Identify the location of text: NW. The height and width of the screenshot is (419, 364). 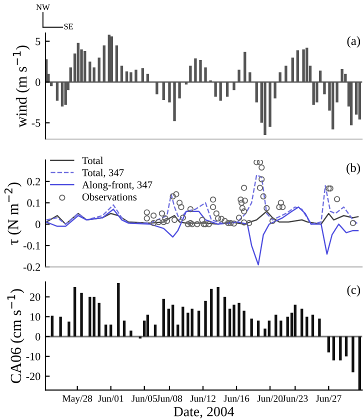
(43, 7).